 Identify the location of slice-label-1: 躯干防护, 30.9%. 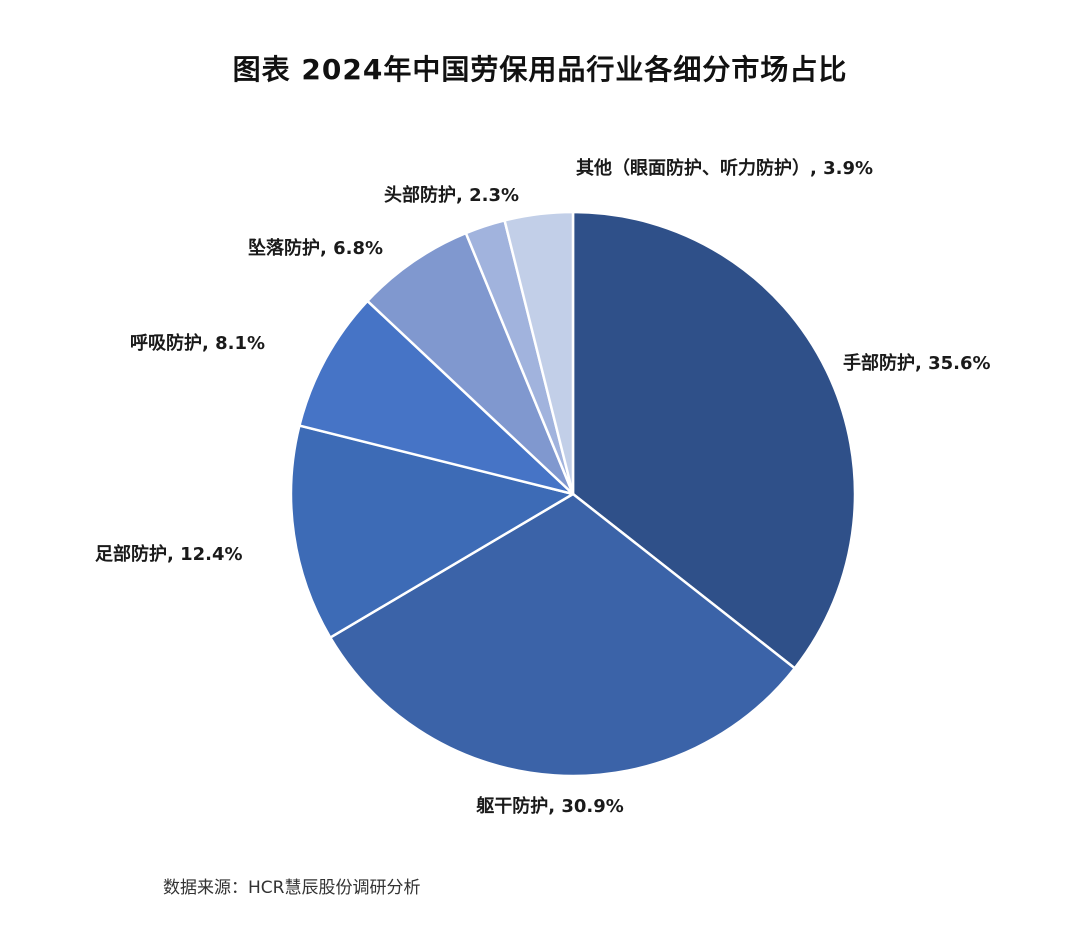
(549, 806).